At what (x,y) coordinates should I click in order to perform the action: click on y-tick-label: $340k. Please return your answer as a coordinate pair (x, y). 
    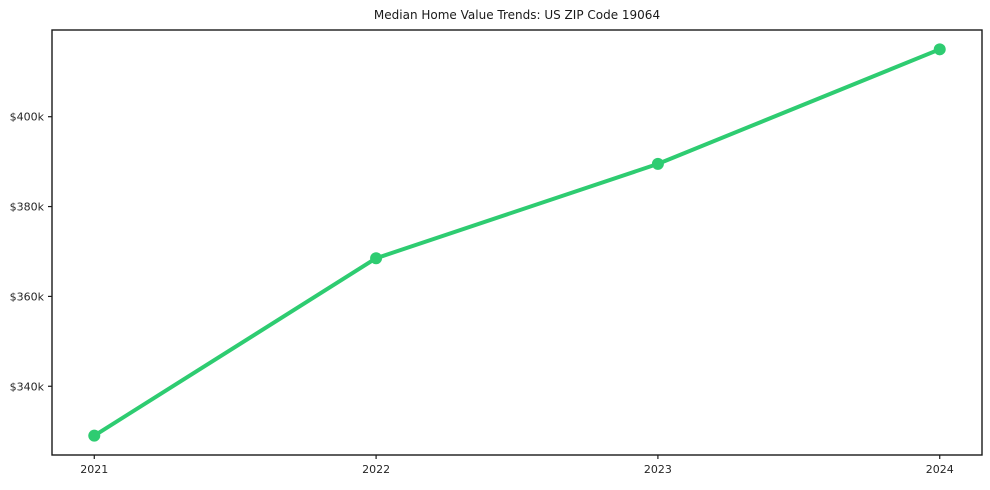
    Looking at the image, I should click on (27, 386).